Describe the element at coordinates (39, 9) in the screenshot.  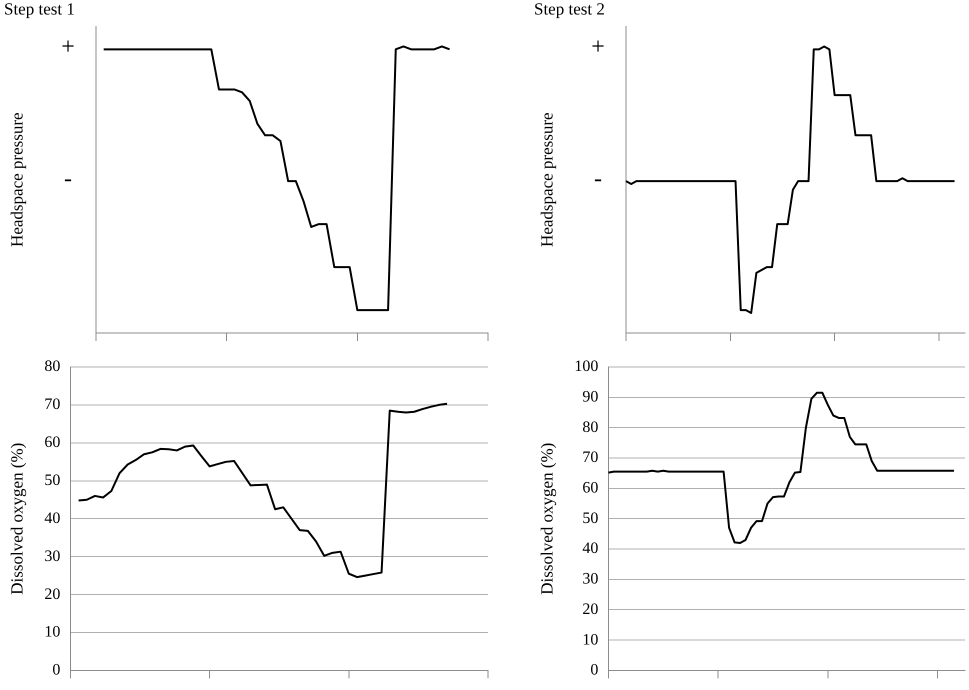
I see `chart-title: Step test 1` at that location.